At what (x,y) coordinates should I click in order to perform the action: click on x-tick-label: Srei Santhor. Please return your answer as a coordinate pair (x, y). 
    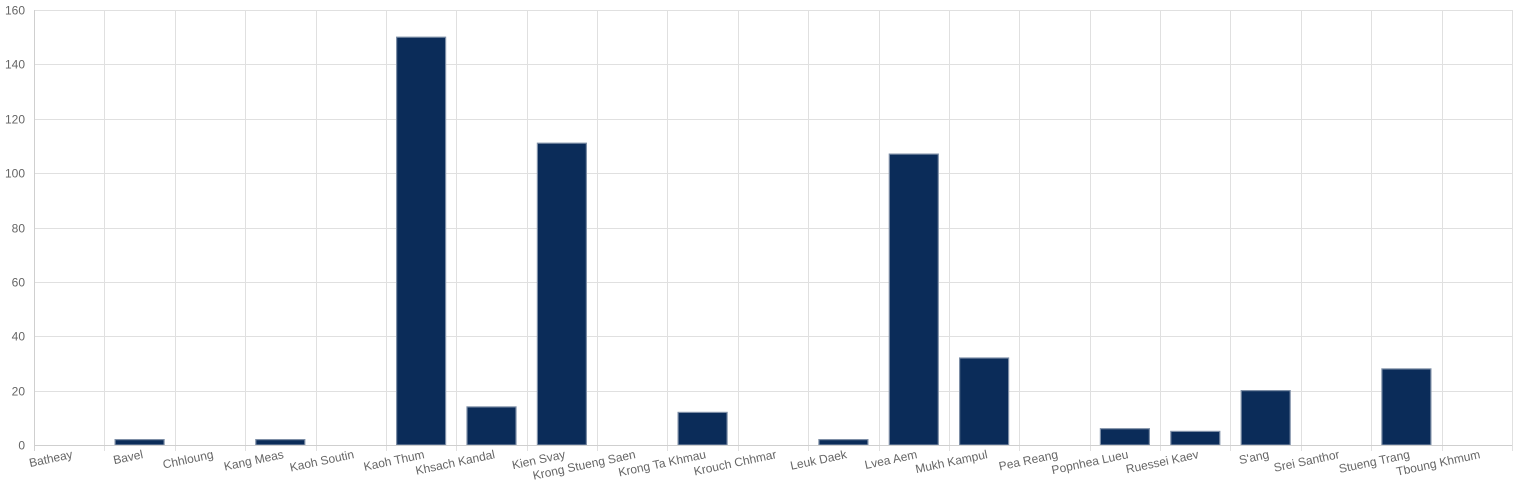
    Looking at the image, I should click on (1306, 461).